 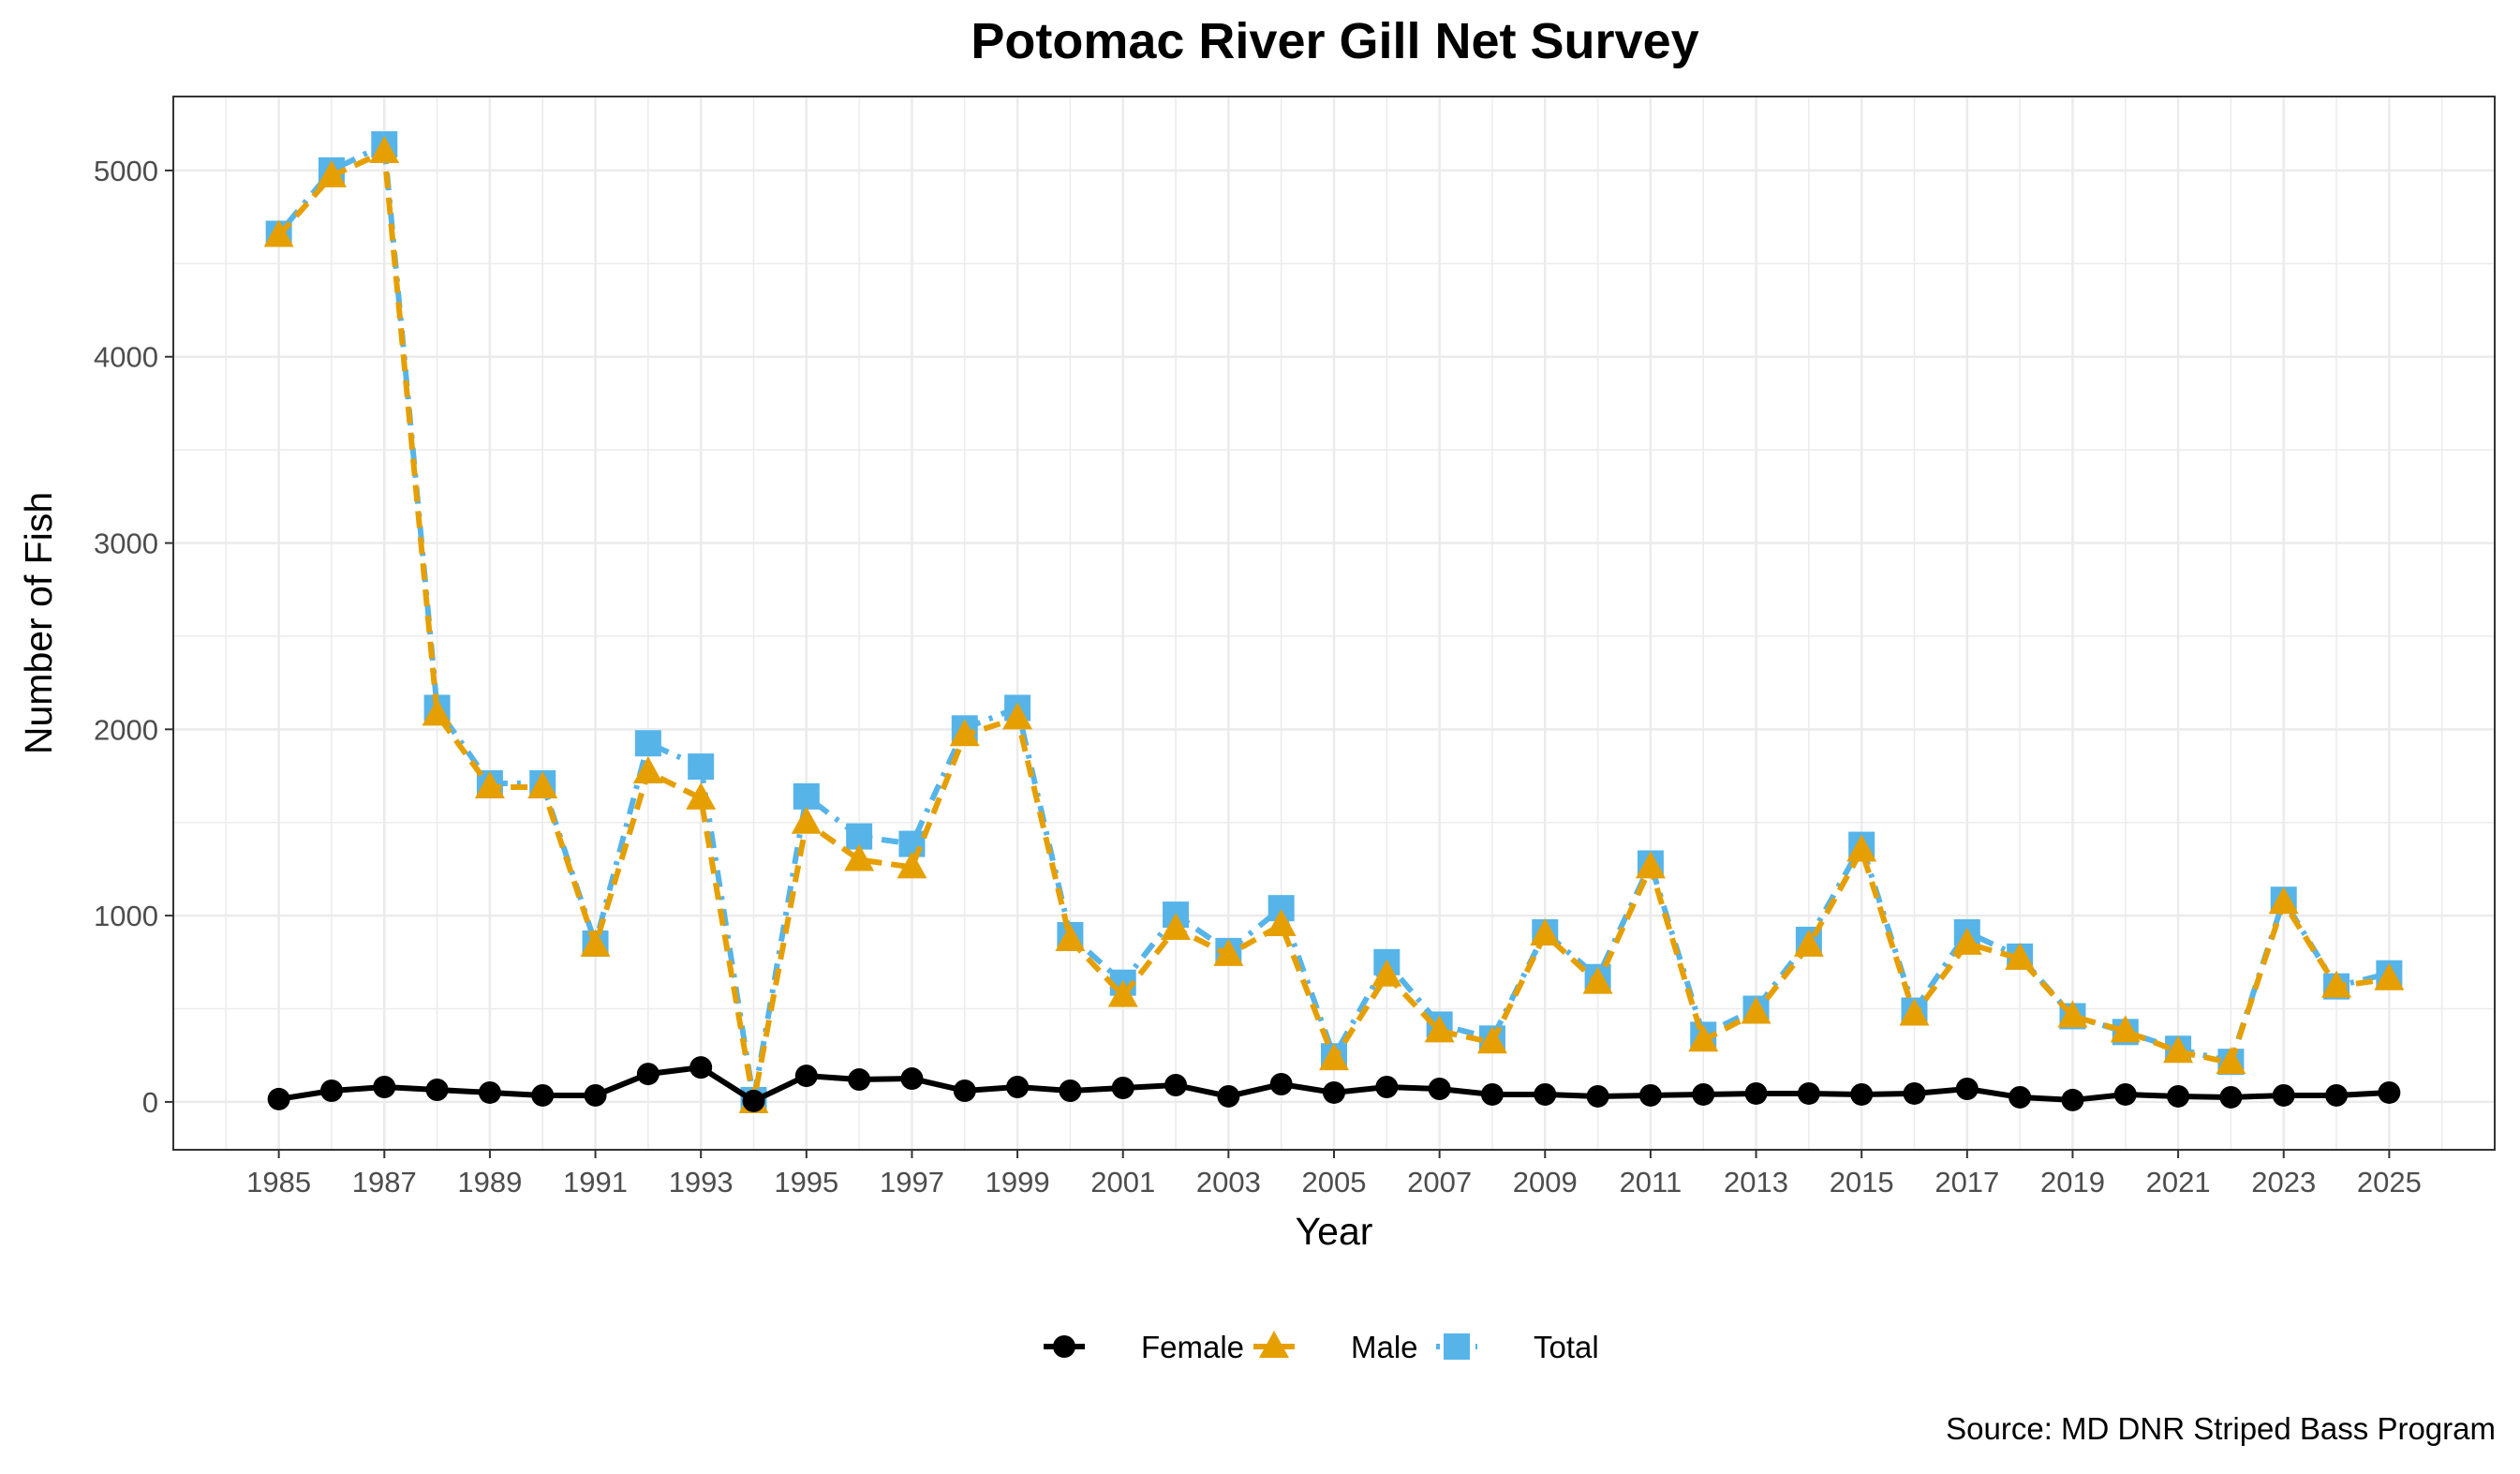 What do you see at coordinates (1384, 1347) in the screenshot?
I see `legend-label: Male` at bounding box center [1384, 1347].